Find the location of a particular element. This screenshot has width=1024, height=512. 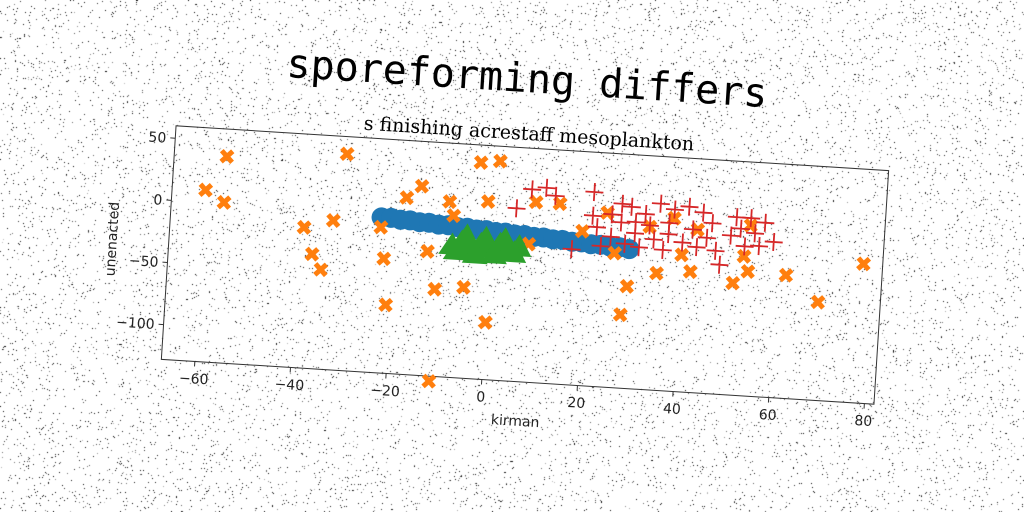

y-tick-label: −50 is located at coordinates (143, 262).